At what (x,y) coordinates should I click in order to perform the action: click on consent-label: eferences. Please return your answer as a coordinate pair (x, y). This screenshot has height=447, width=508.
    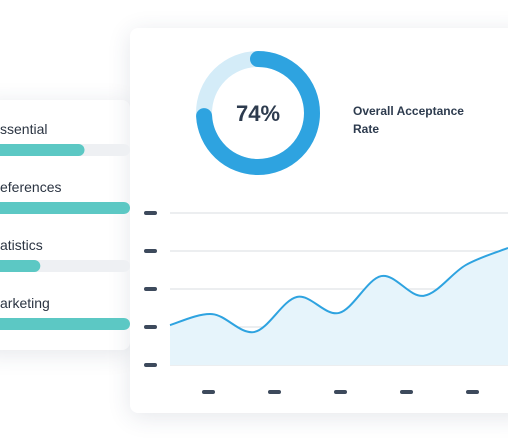
    Looking at the image, I should click on (31, 187).